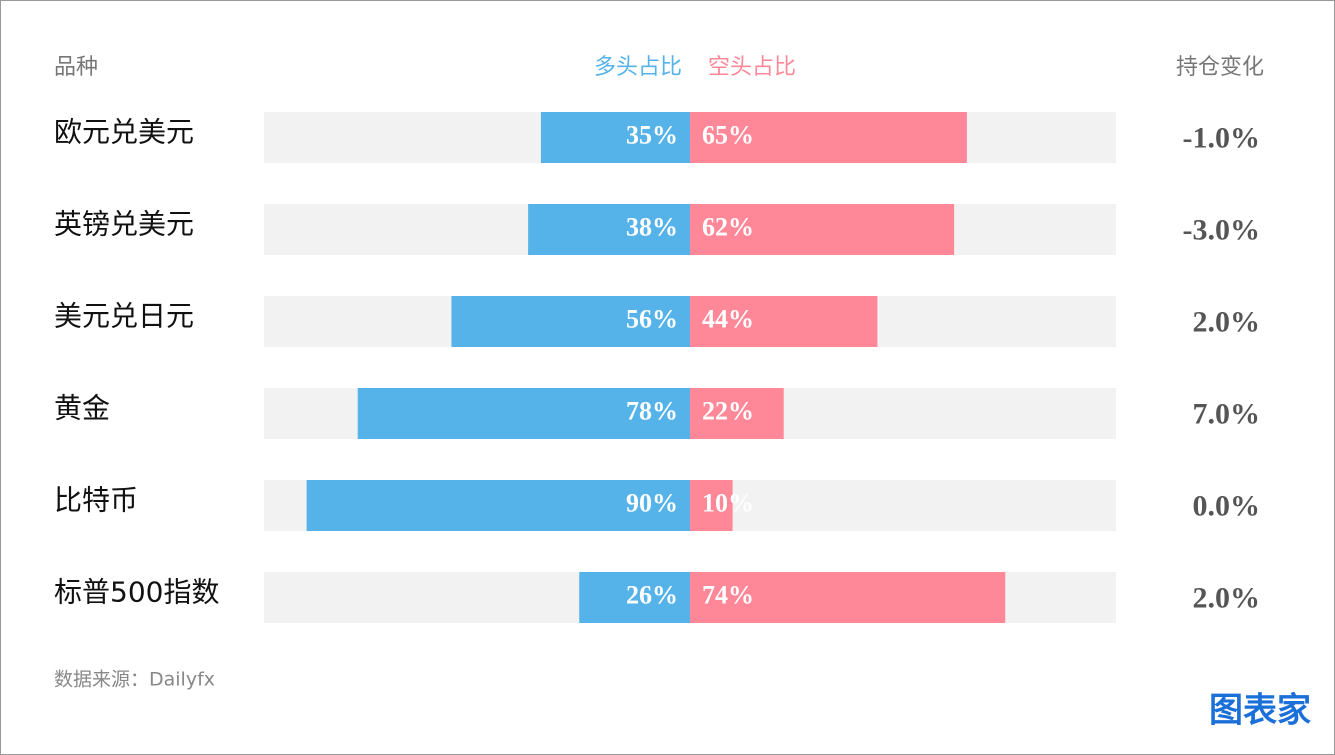 This screenshot has height=755, width=1335. Describe the element at coordinates (1222, 137) in the screenshot. I see `change-label: -1.0%` at that location.